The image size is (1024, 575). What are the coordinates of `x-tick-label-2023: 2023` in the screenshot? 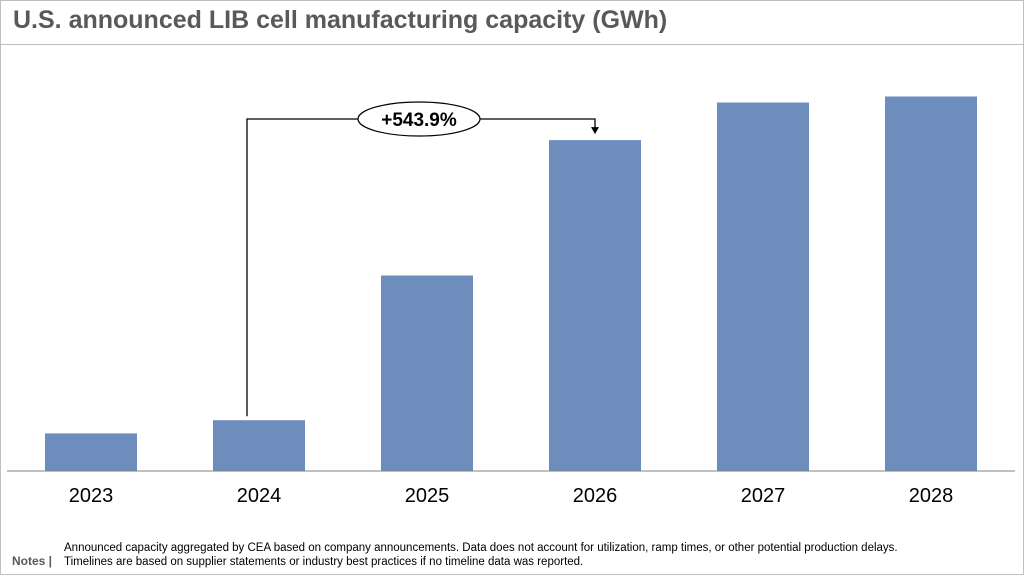 It's located at (91, 496).